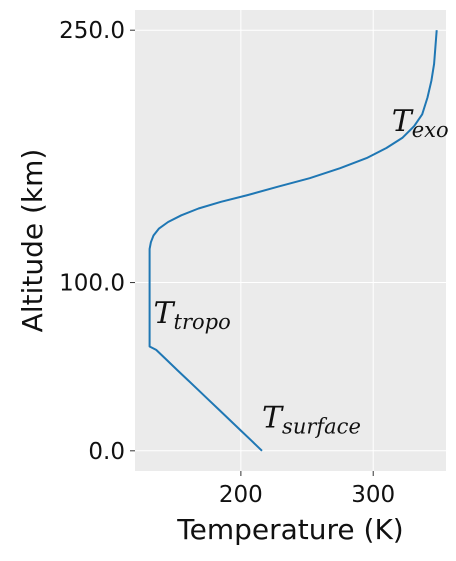 Image resolution: width=456 pixels, height=561 pixels. I want to click on y-tick-label: 250.0, so click(92, 31).